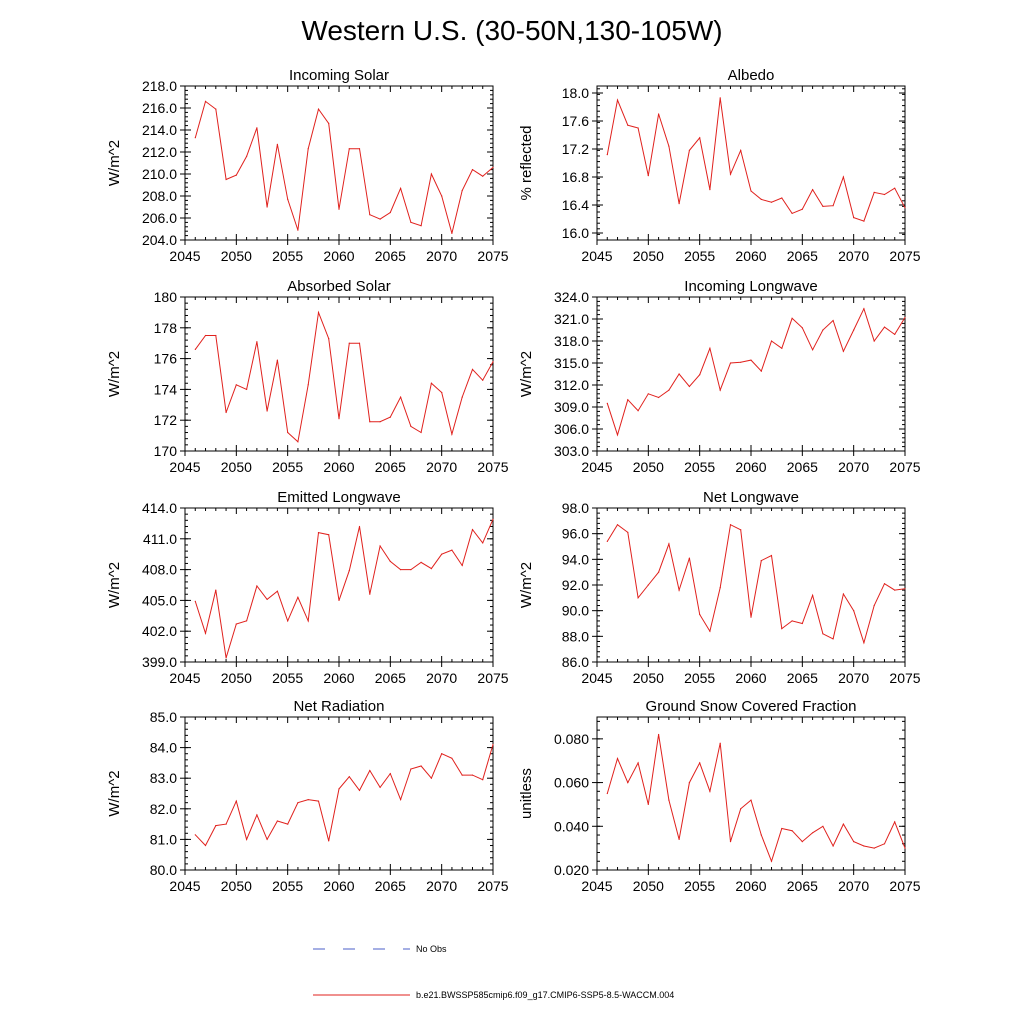 This screenshot has width=1024, height=1024. I want to click on y-axis-label: % reflected, so click(526, 162).